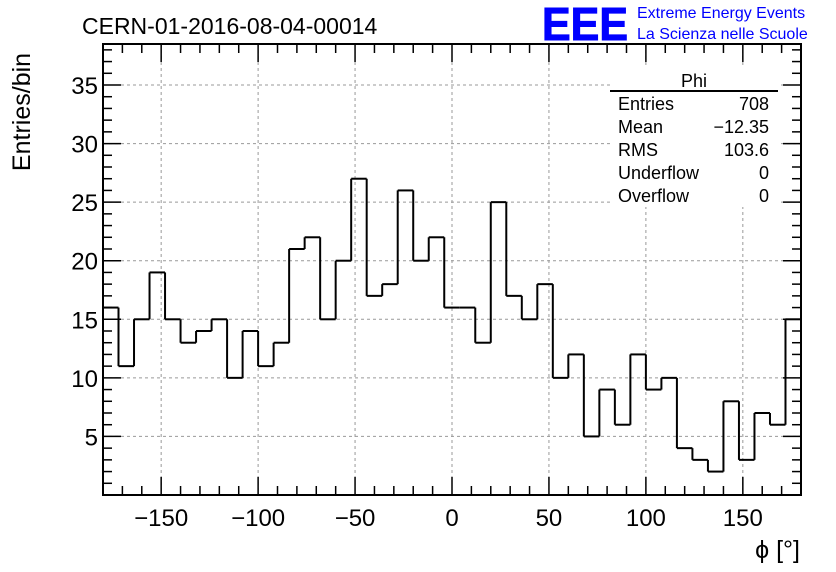  Describe the element at coordinates (654, 196) in the screenshot. I see `stats-overflow-label: Overflow` at that location.